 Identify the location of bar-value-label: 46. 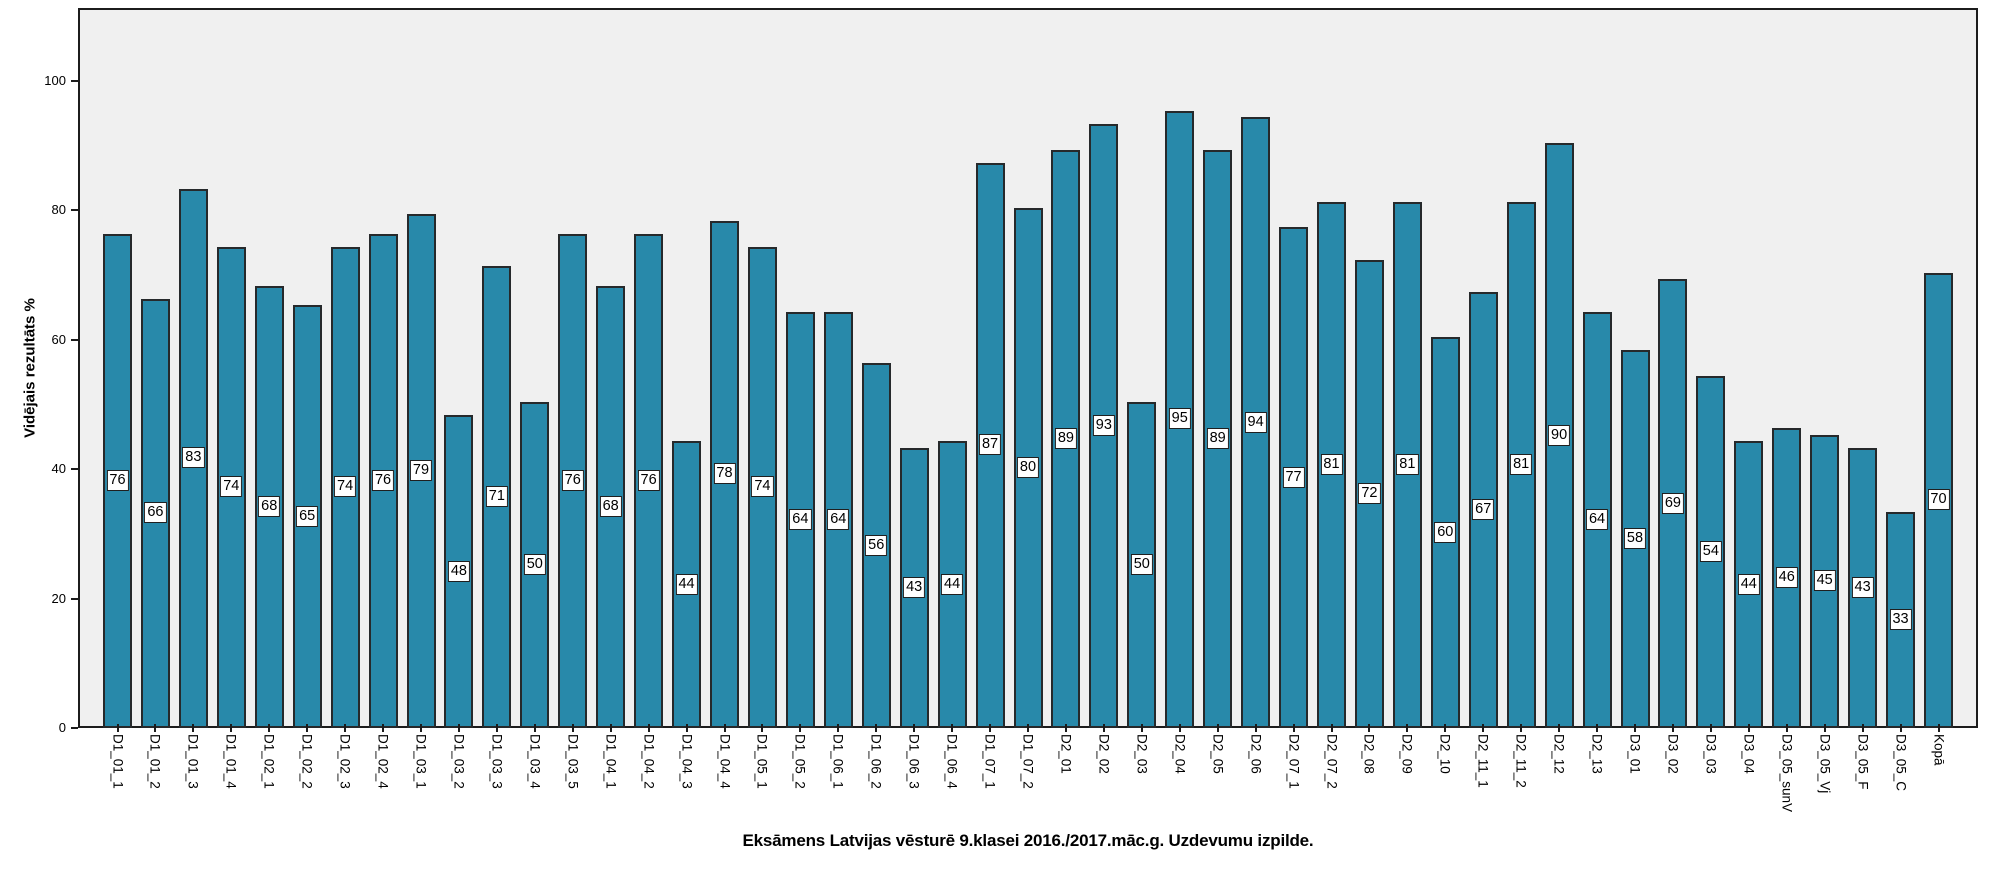
(1786, 577).